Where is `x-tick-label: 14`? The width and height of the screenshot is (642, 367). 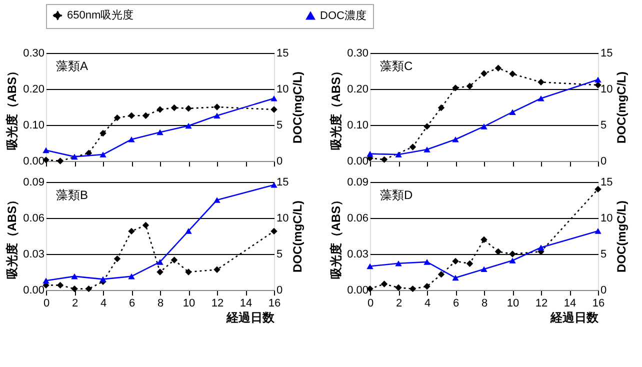
x-tick-label: 14 is located at coordinates (570, 304).